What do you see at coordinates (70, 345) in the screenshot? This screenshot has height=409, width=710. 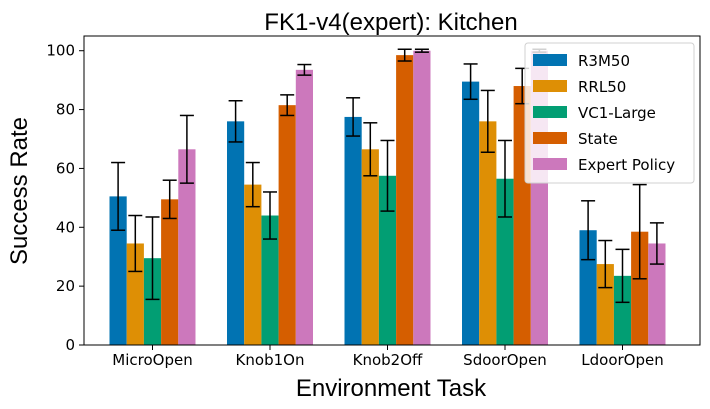 I see `y-tick-label: 0` at bounding box center [70, 345].